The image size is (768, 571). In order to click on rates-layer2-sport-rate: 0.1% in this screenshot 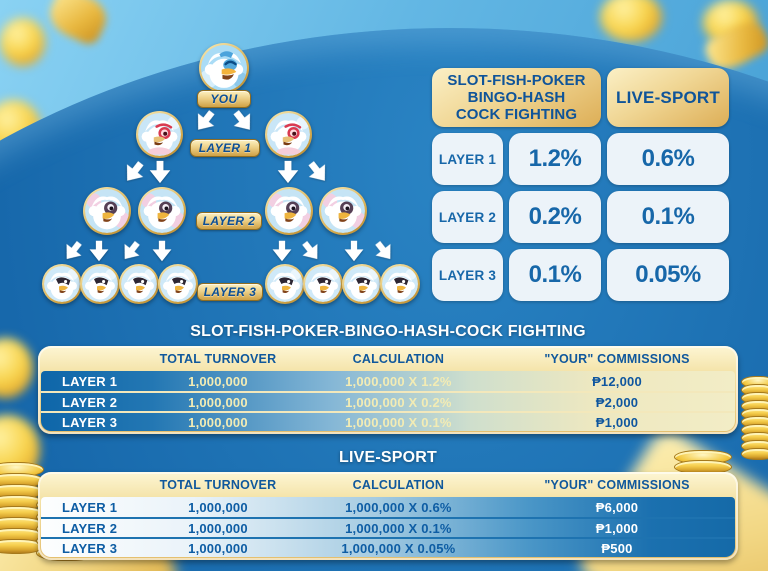, I will do `click(668, 217)`.